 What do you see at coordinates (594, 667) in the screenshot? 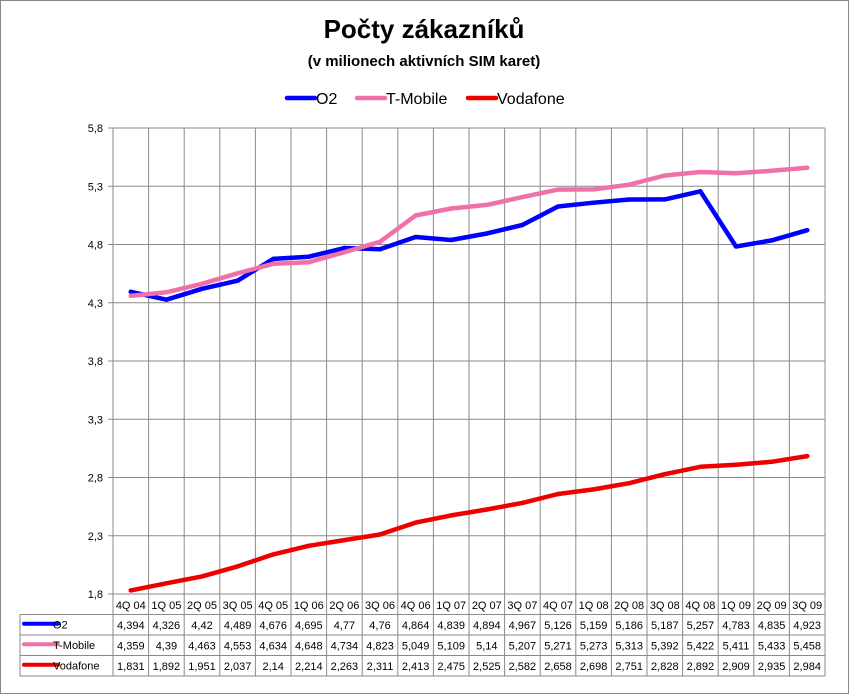
I see `data-label: 2,698` at bounding box center [594, 667].